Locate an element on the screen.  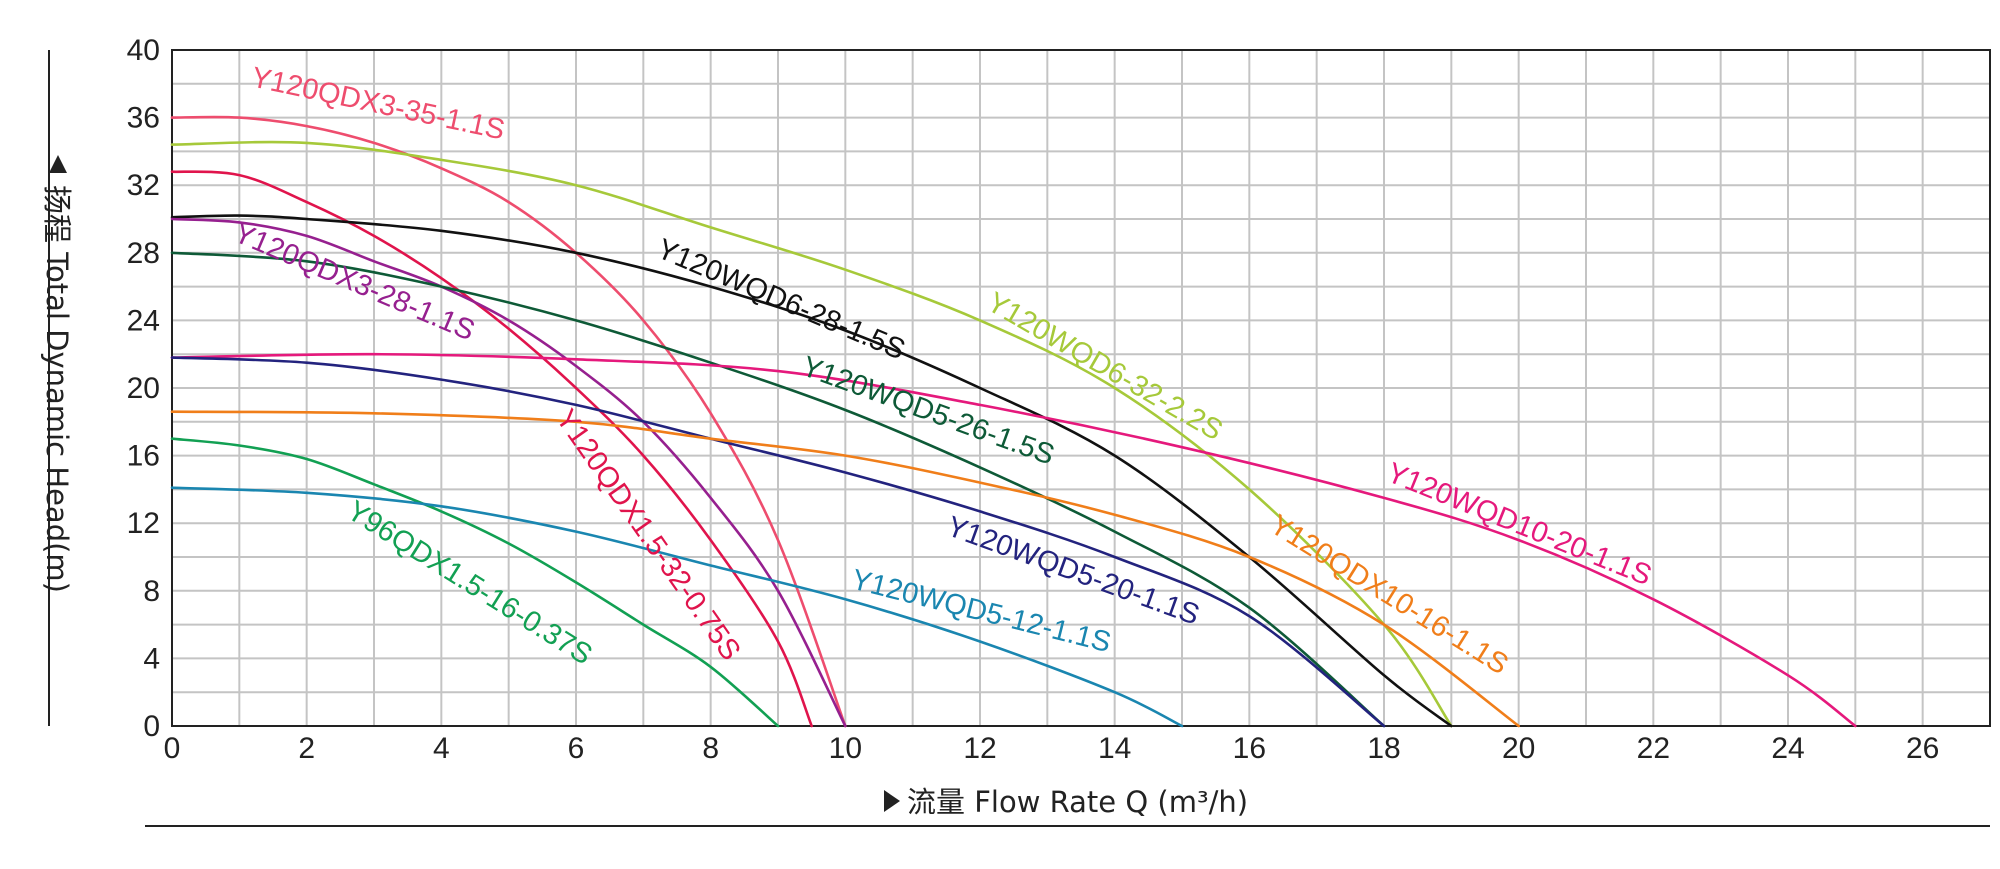
y-axis-title-group: 扬程 Total Dynamic Head(m) is located at coordinates (57, 374).